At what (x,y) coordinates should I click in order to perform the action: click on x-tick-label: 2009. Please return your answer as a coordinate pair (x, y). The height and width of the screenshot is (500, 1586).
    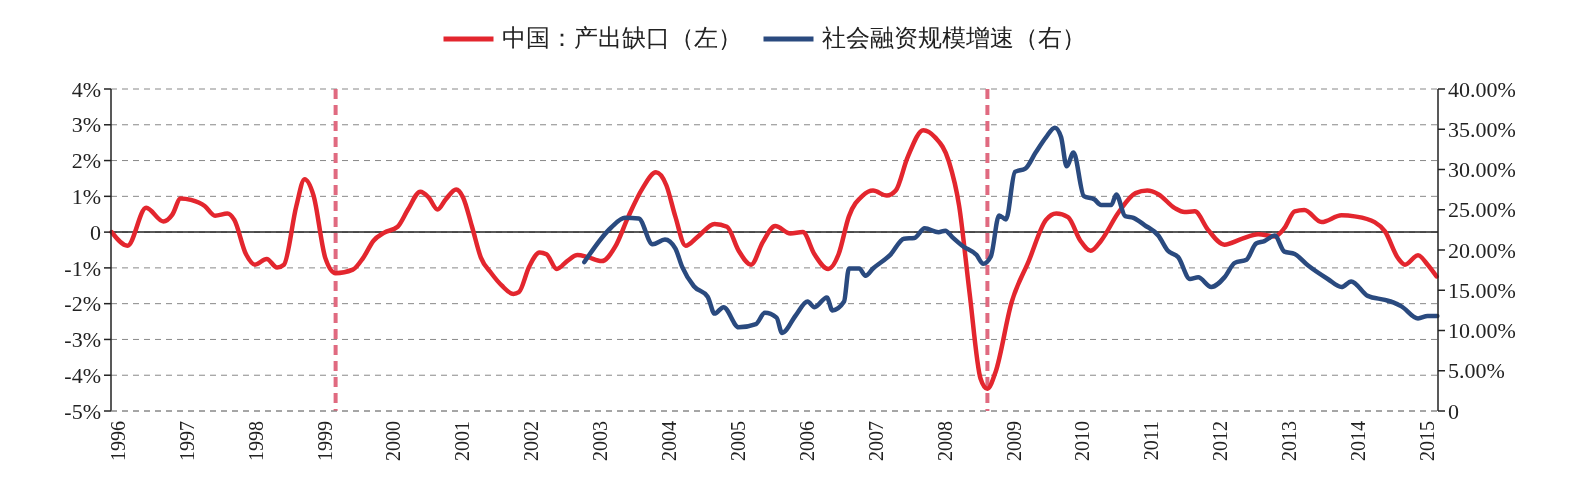
    Looking at the image, I should click on (1013, 441).